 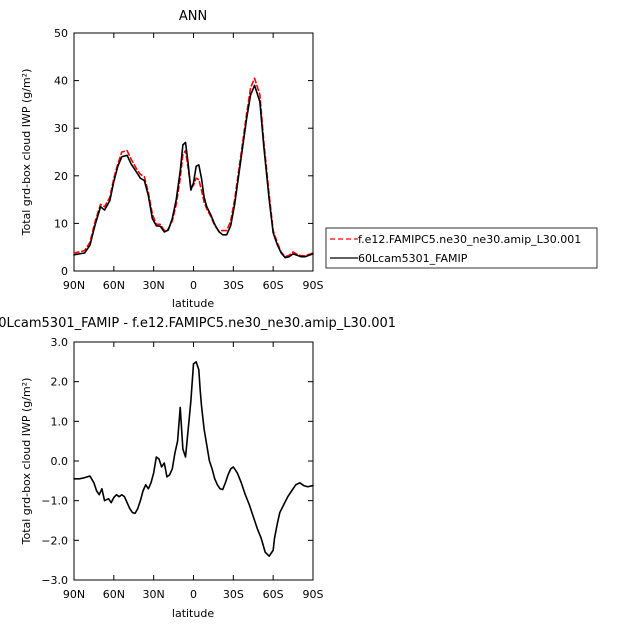 I want to click on top-x-tick-label: 90N, so click(x=74, y=285).